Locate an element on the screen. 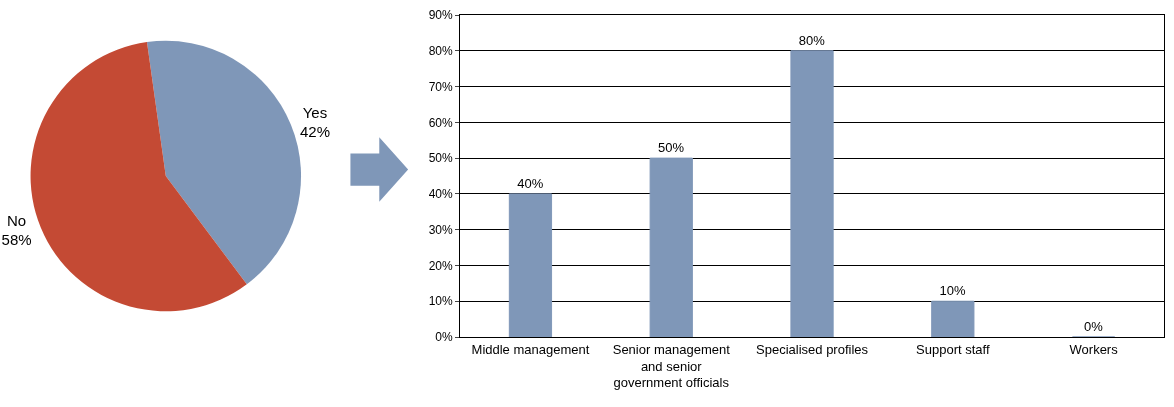 Image resolution: width=1174 pixels, height=407 pixels. data-label: 50% is located at coordinates (671, 148).